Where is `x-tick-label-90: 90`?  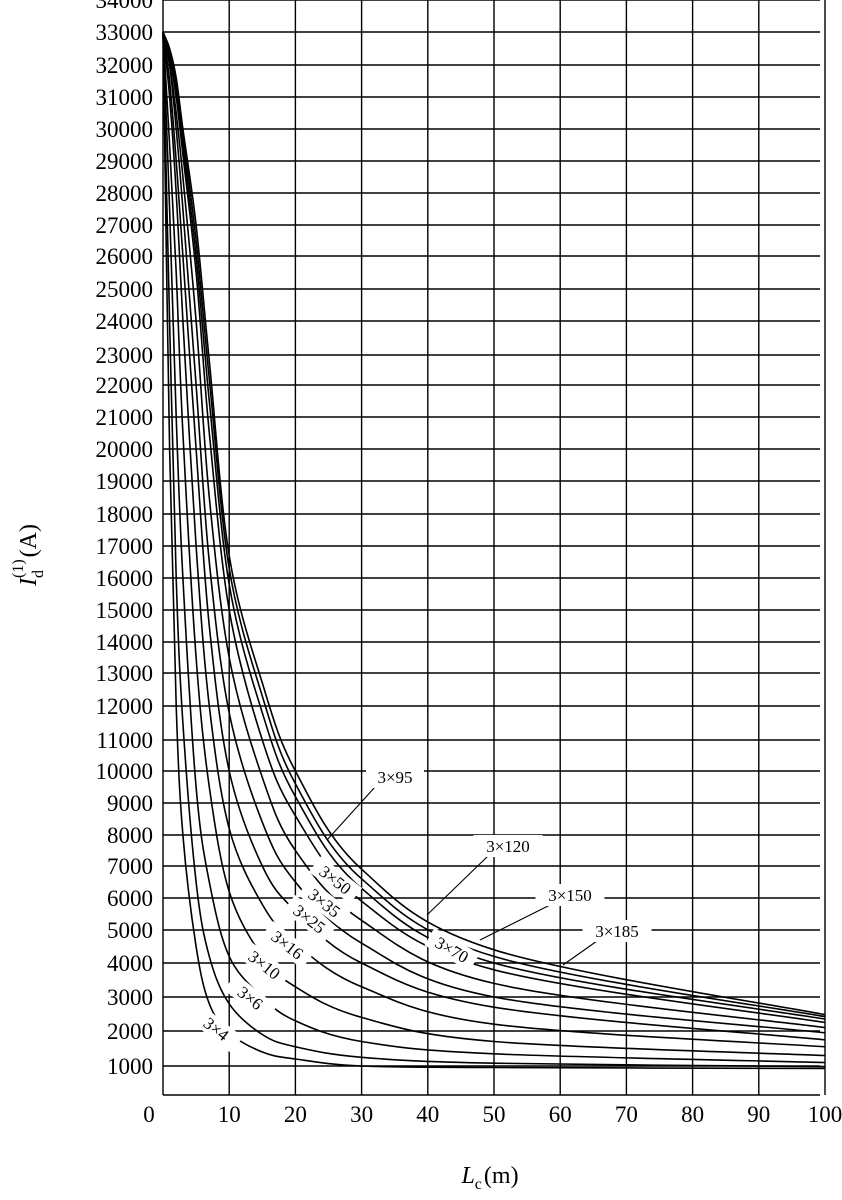 x-tick-label-90: 90 is located at coordinates (758, 1114).